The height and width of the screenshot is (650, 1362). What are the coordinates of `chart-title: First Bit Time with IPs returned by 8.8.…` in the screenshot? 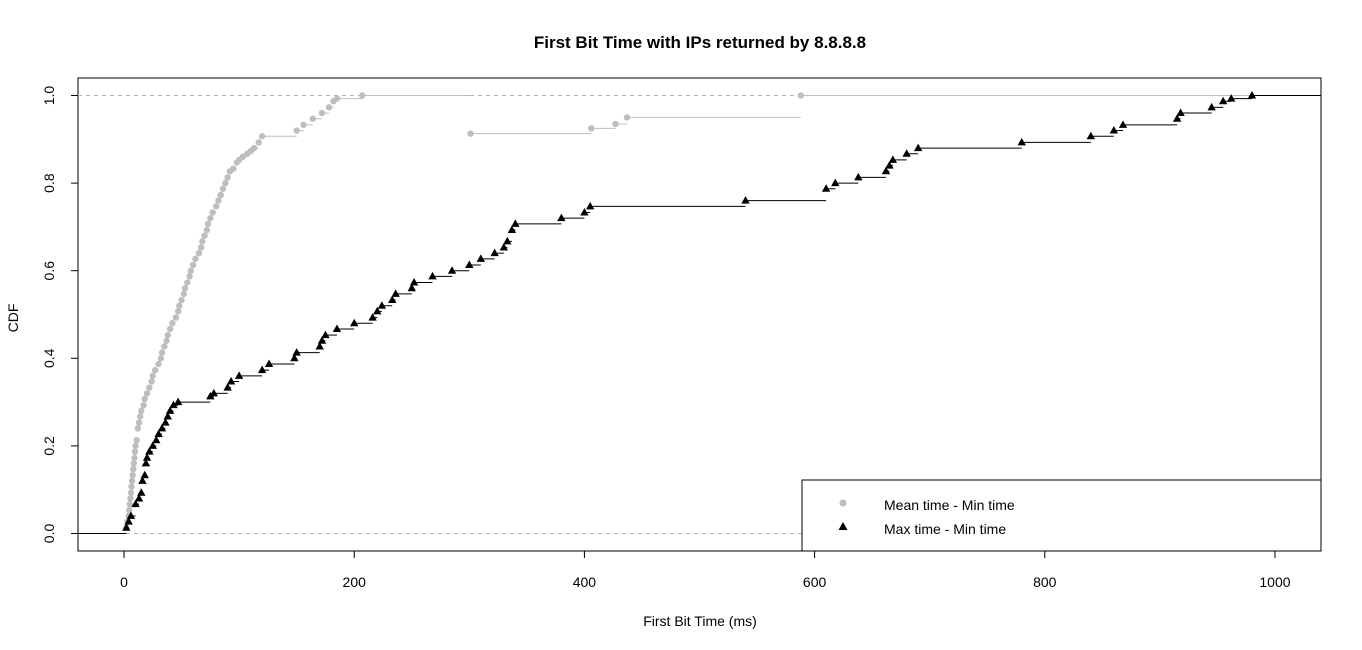 It's located at (700, 42).